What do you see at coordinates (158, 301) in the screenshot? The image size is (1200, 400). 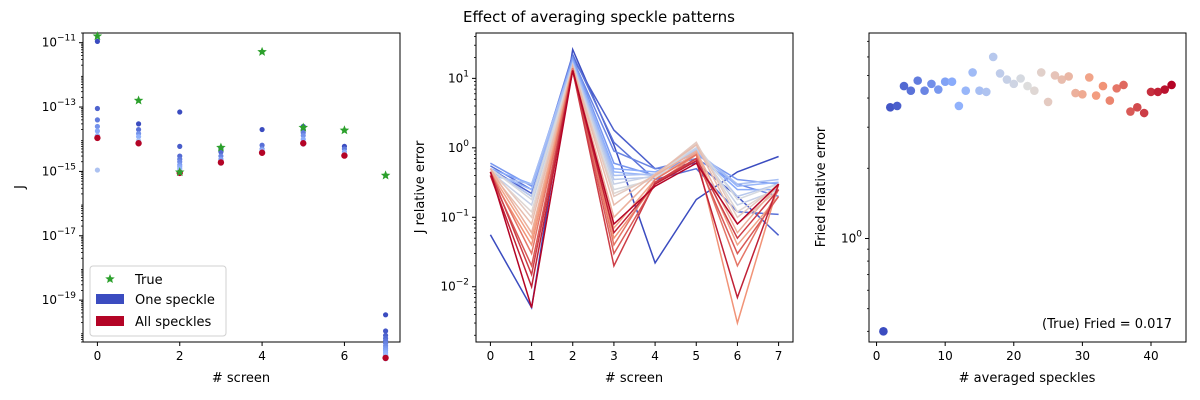 I see `j-values-legend: True One speckle All speckles` at bounding box center [158, 301].